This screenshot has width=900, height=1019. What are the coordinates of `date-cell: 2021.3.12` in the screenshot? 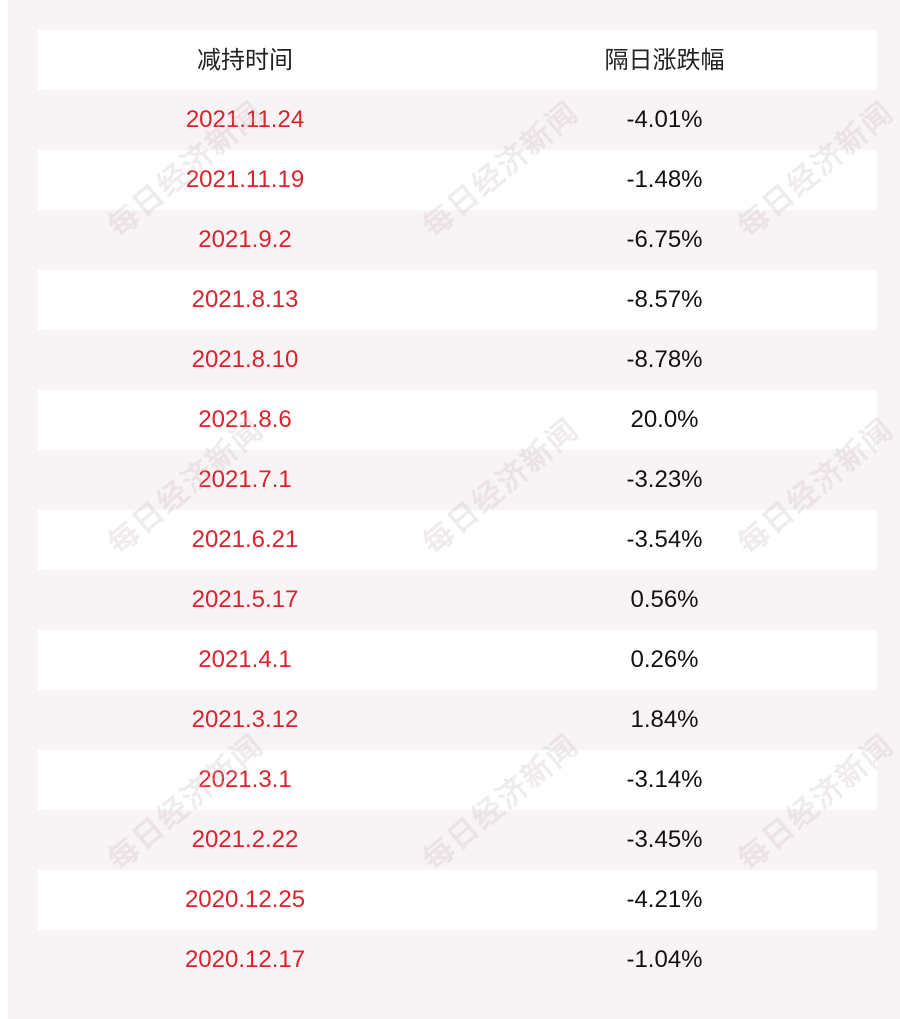 It's located at (245, 719).